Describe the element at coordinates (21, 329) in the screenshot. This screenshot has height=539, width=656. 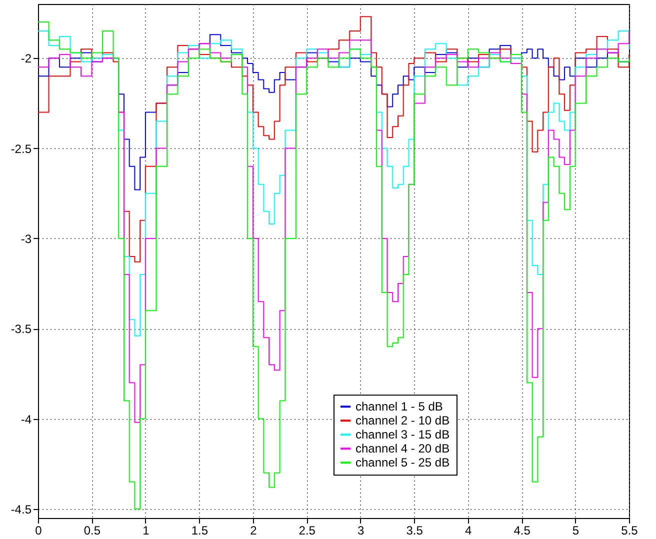
I see `y-tick-label: -3.5` at that location.